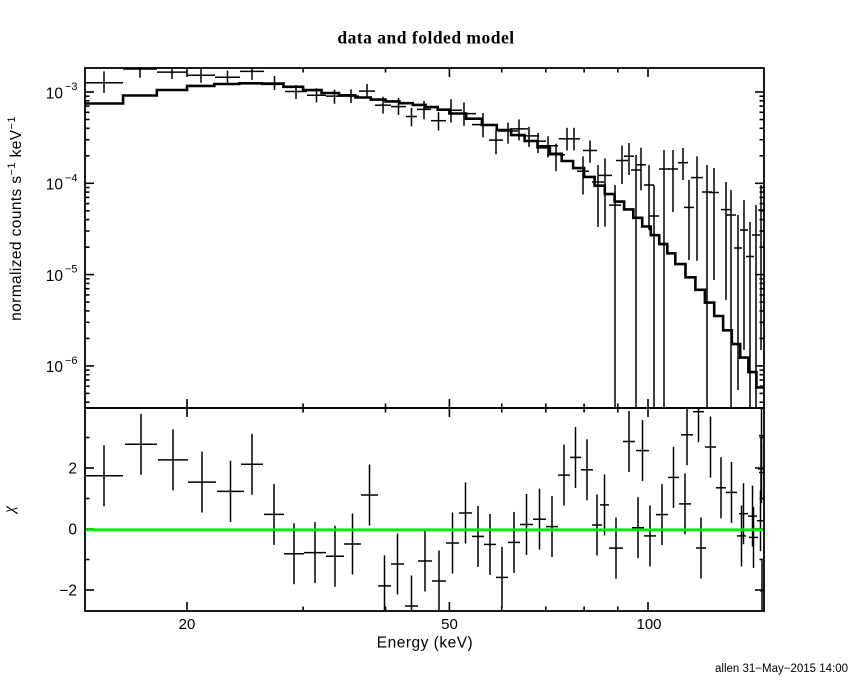  I want to click on svg-text: 20, so click(187, 624).